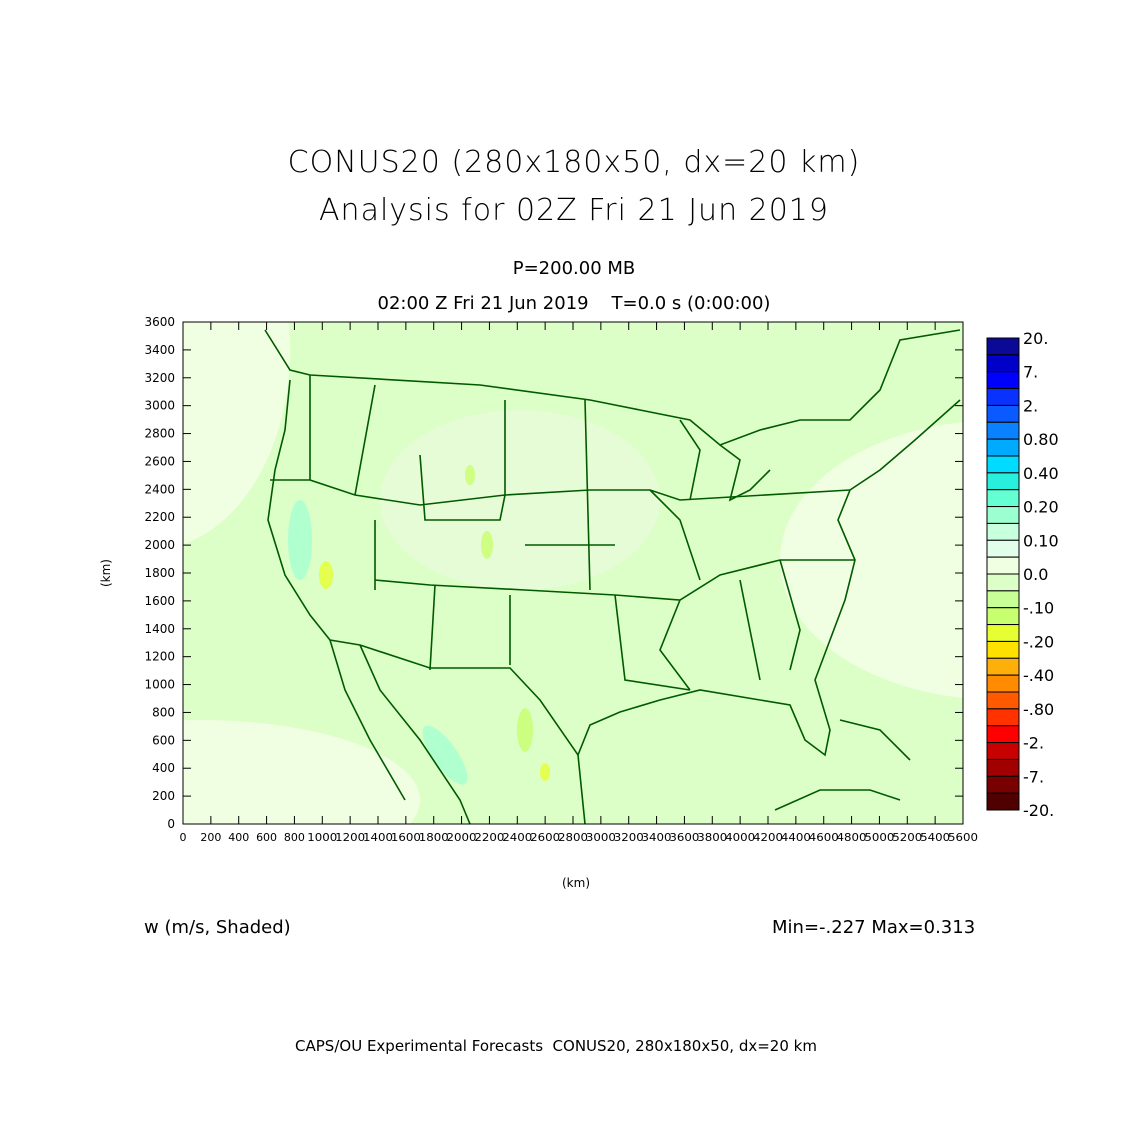  Describe the element at coordinates (217, 927) in the screenshot. I see `field-label: w (m/s, Shaded)` at that location.